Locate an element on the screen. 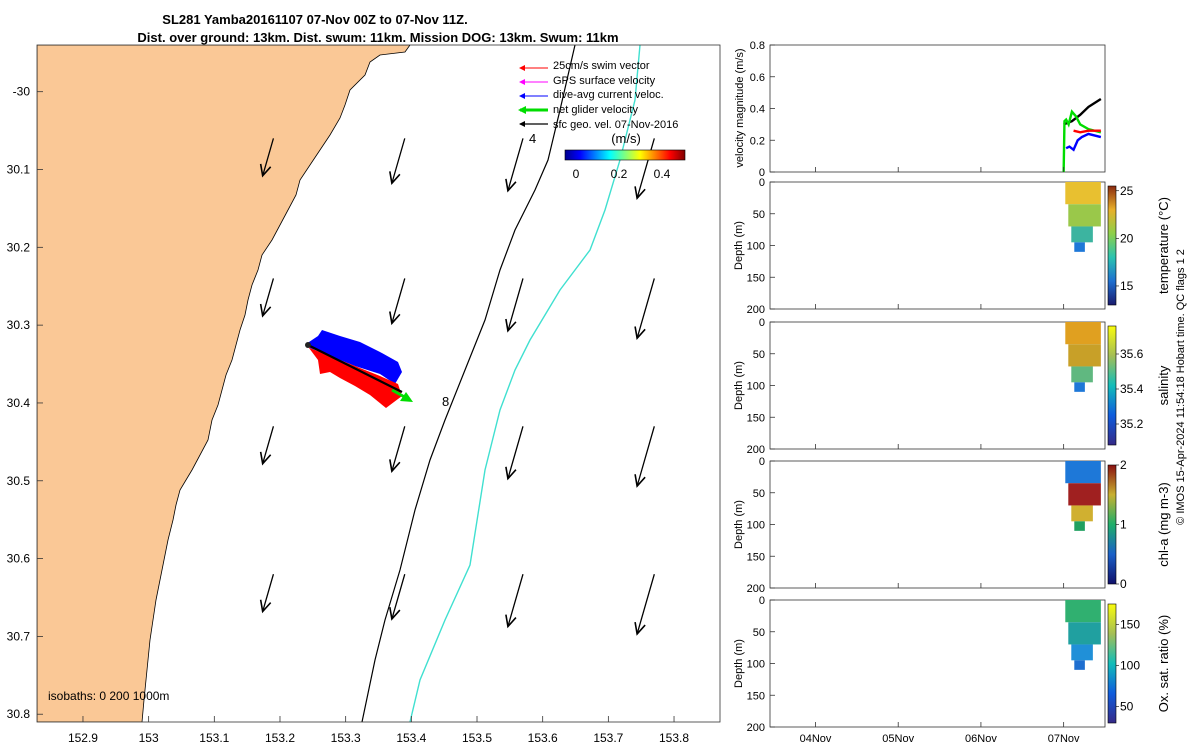 This screenshot has height=750, width=1200. velocity-series is located at coordinates (1082, 135).